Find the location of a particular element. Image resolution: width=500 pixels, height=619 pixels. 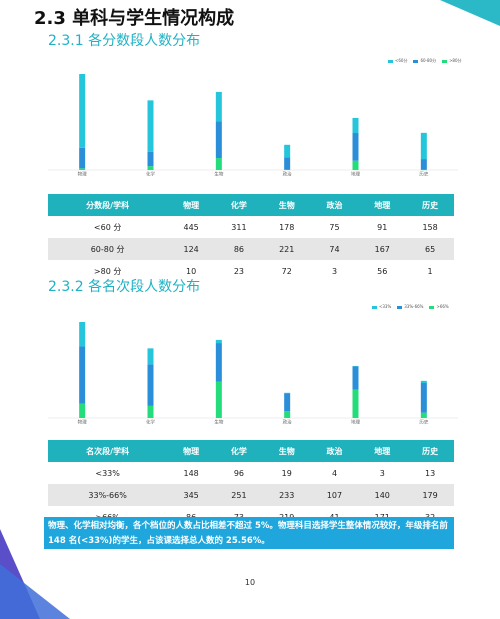

table-row: 60-80 分 124 86 221 74 167 65 is located at coordinates (251, 249).